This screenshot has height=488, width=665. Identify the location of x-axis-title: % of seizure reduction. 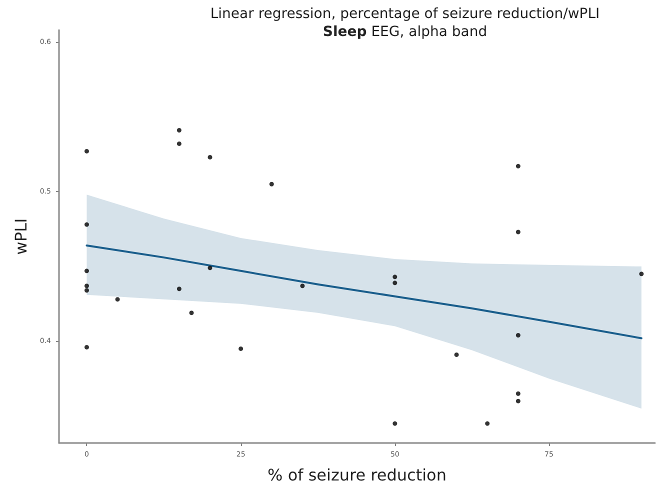
(357, 475).